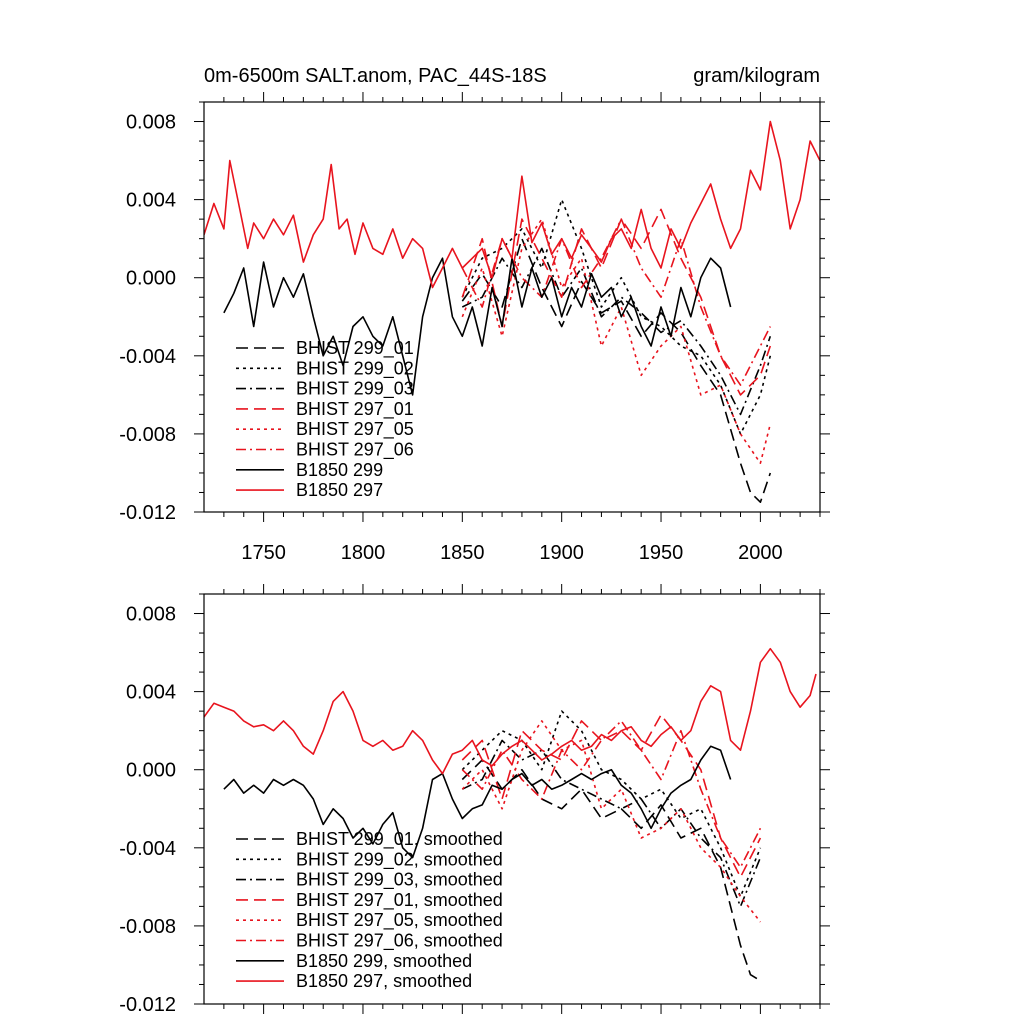  Describe the element at coordinates (399, 941) in the screenshot. I see `legend-label: BHIST 297_06, smoothed` at that location.